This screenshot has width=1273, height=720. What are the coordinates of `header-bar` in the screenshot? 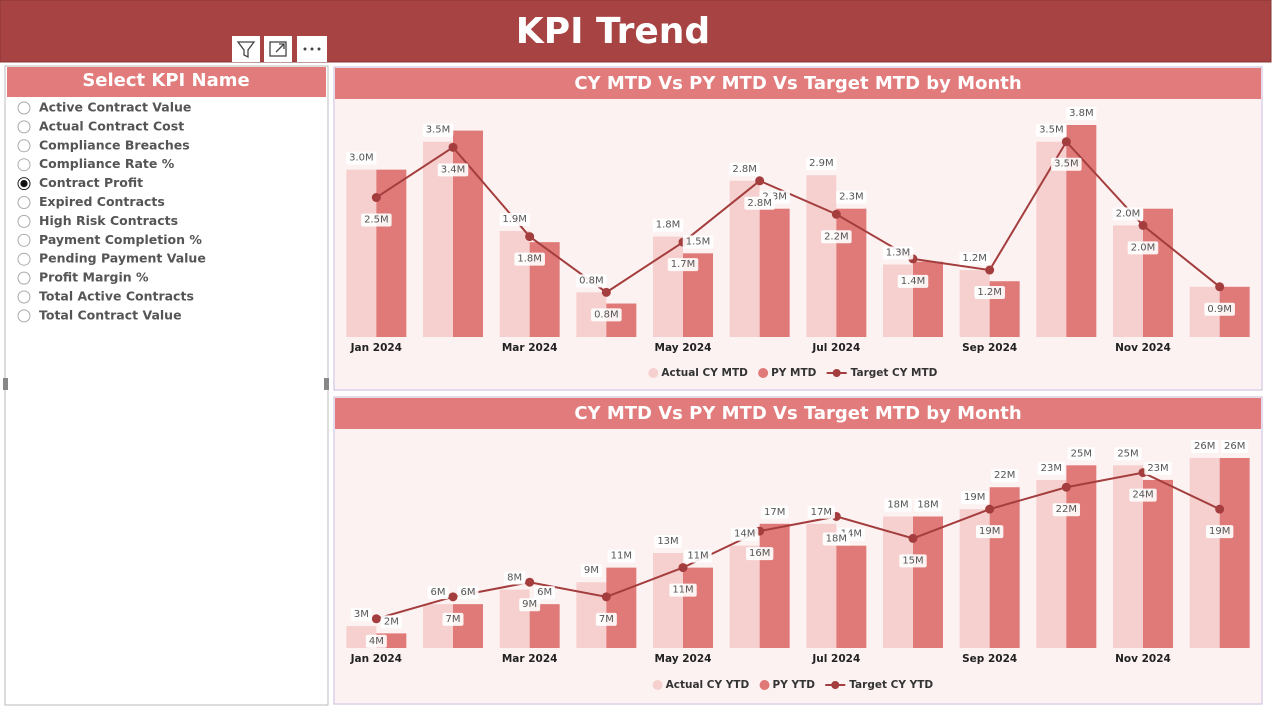 It's located at (636, 31).